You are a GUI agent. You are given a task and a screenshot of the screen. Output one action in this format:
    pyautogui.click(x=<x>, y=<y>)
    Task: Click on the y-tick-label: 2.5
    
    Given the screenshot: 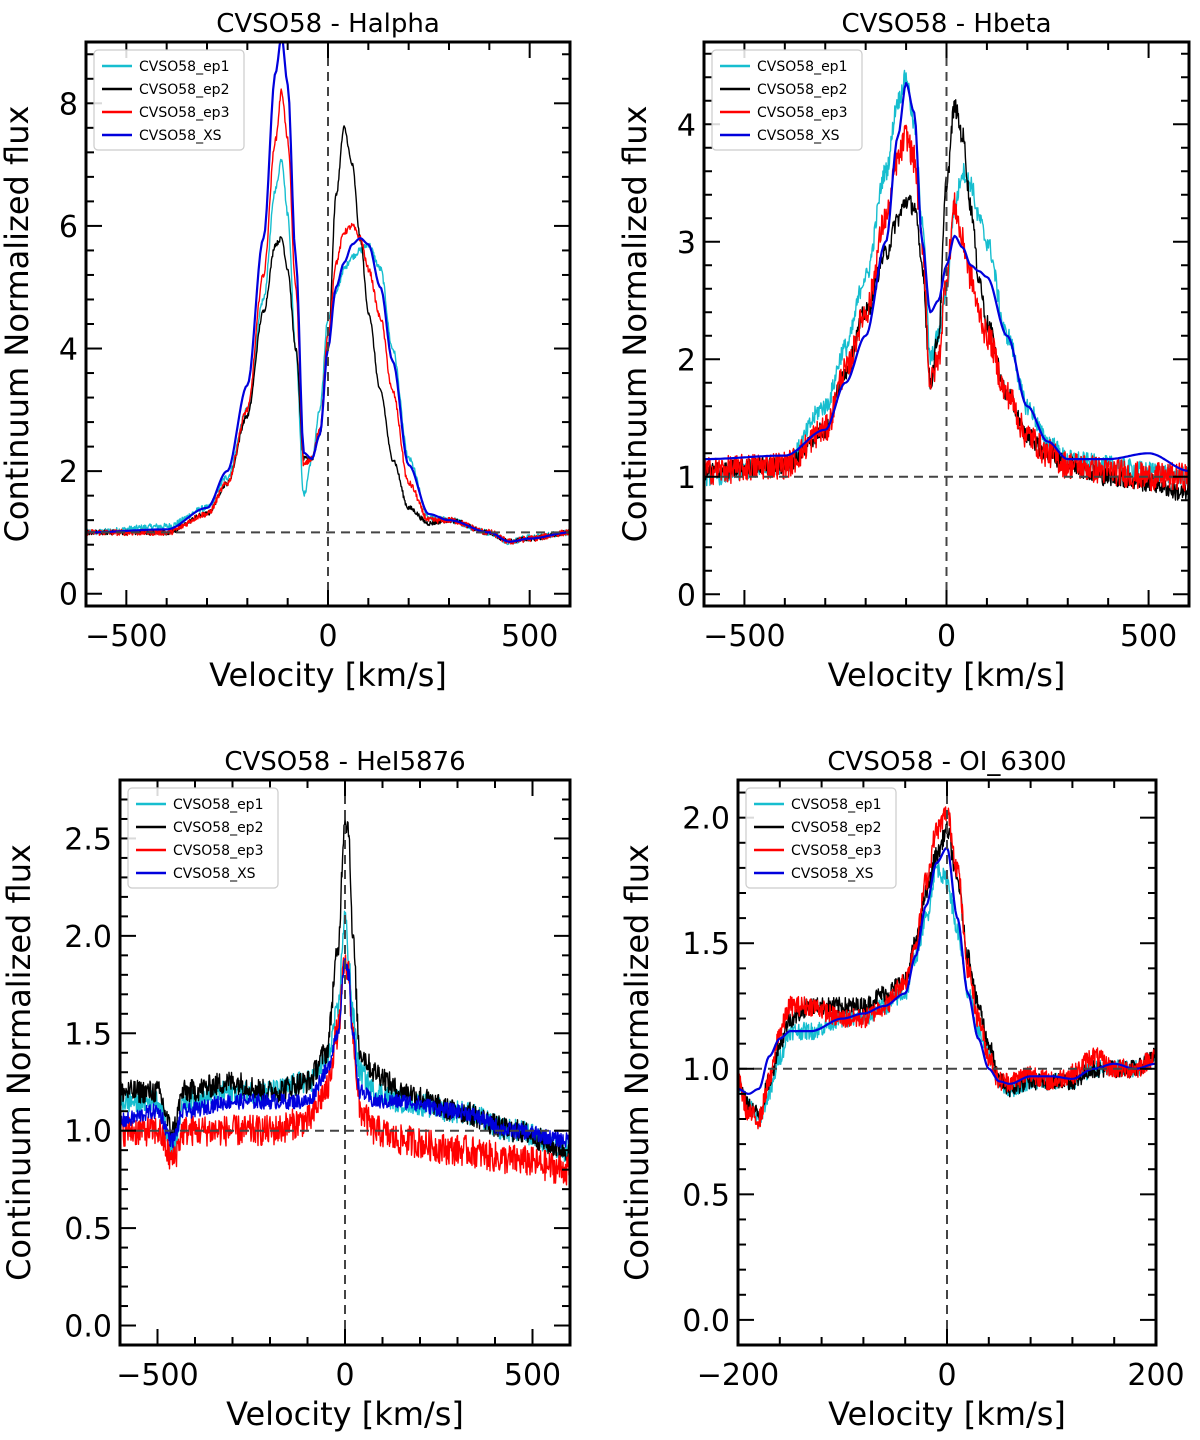 What is the action you would take?
    pyautogui.click(x=88, y=839)
    